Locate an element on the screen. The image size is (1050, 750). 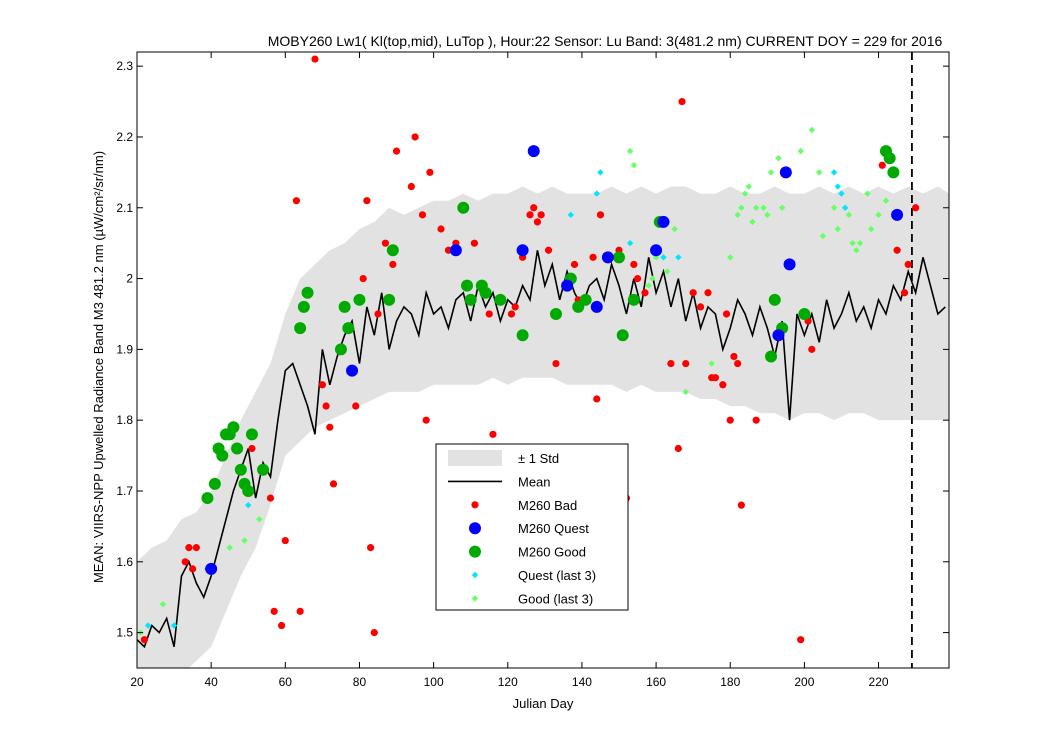
legend-swatch-std is located at coordinates (475, 458).